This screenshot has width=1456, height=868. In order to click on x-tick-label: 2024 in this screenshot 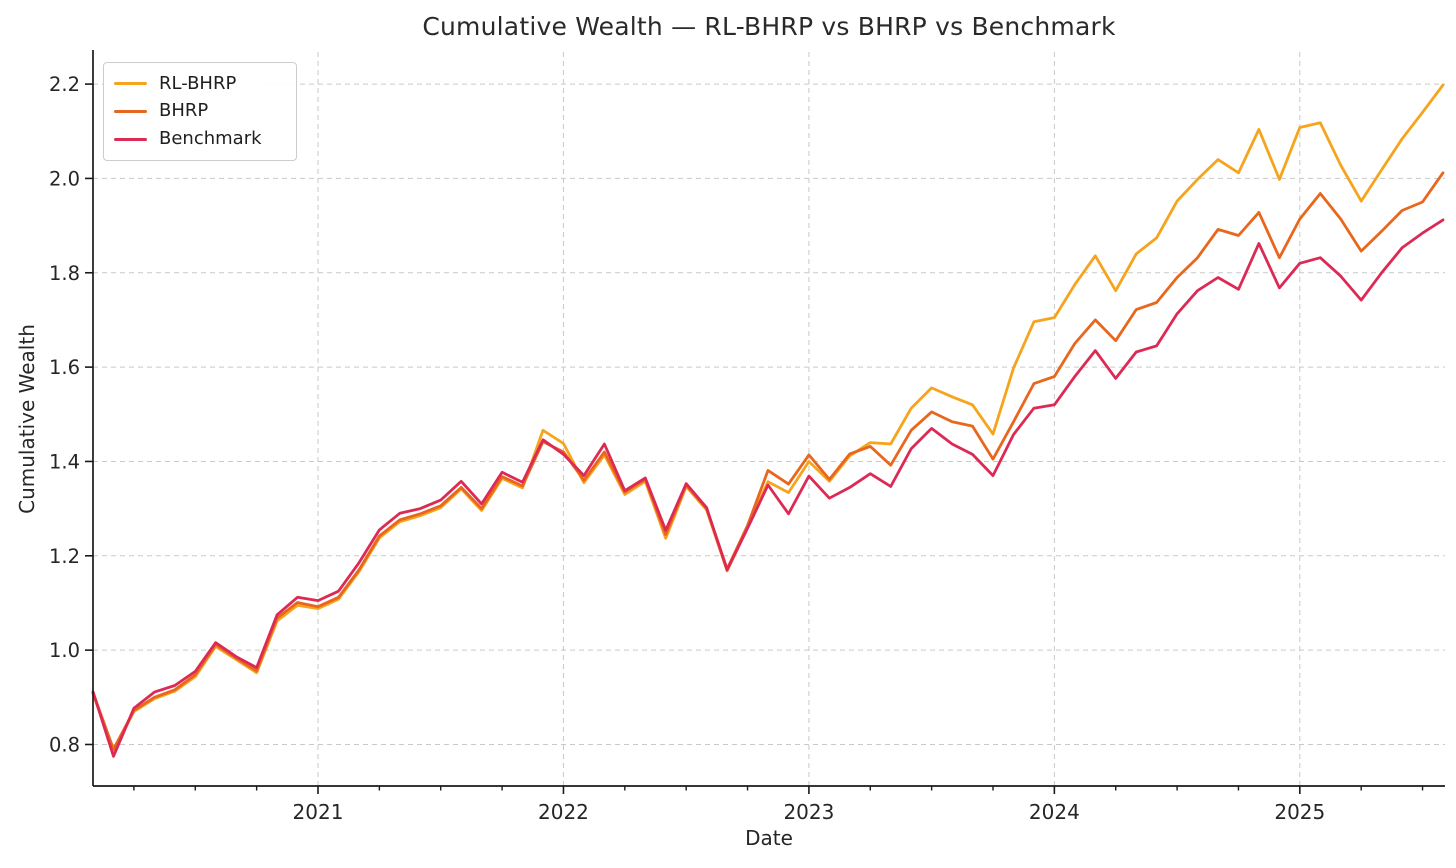, I will do `click(1054, 812)`.